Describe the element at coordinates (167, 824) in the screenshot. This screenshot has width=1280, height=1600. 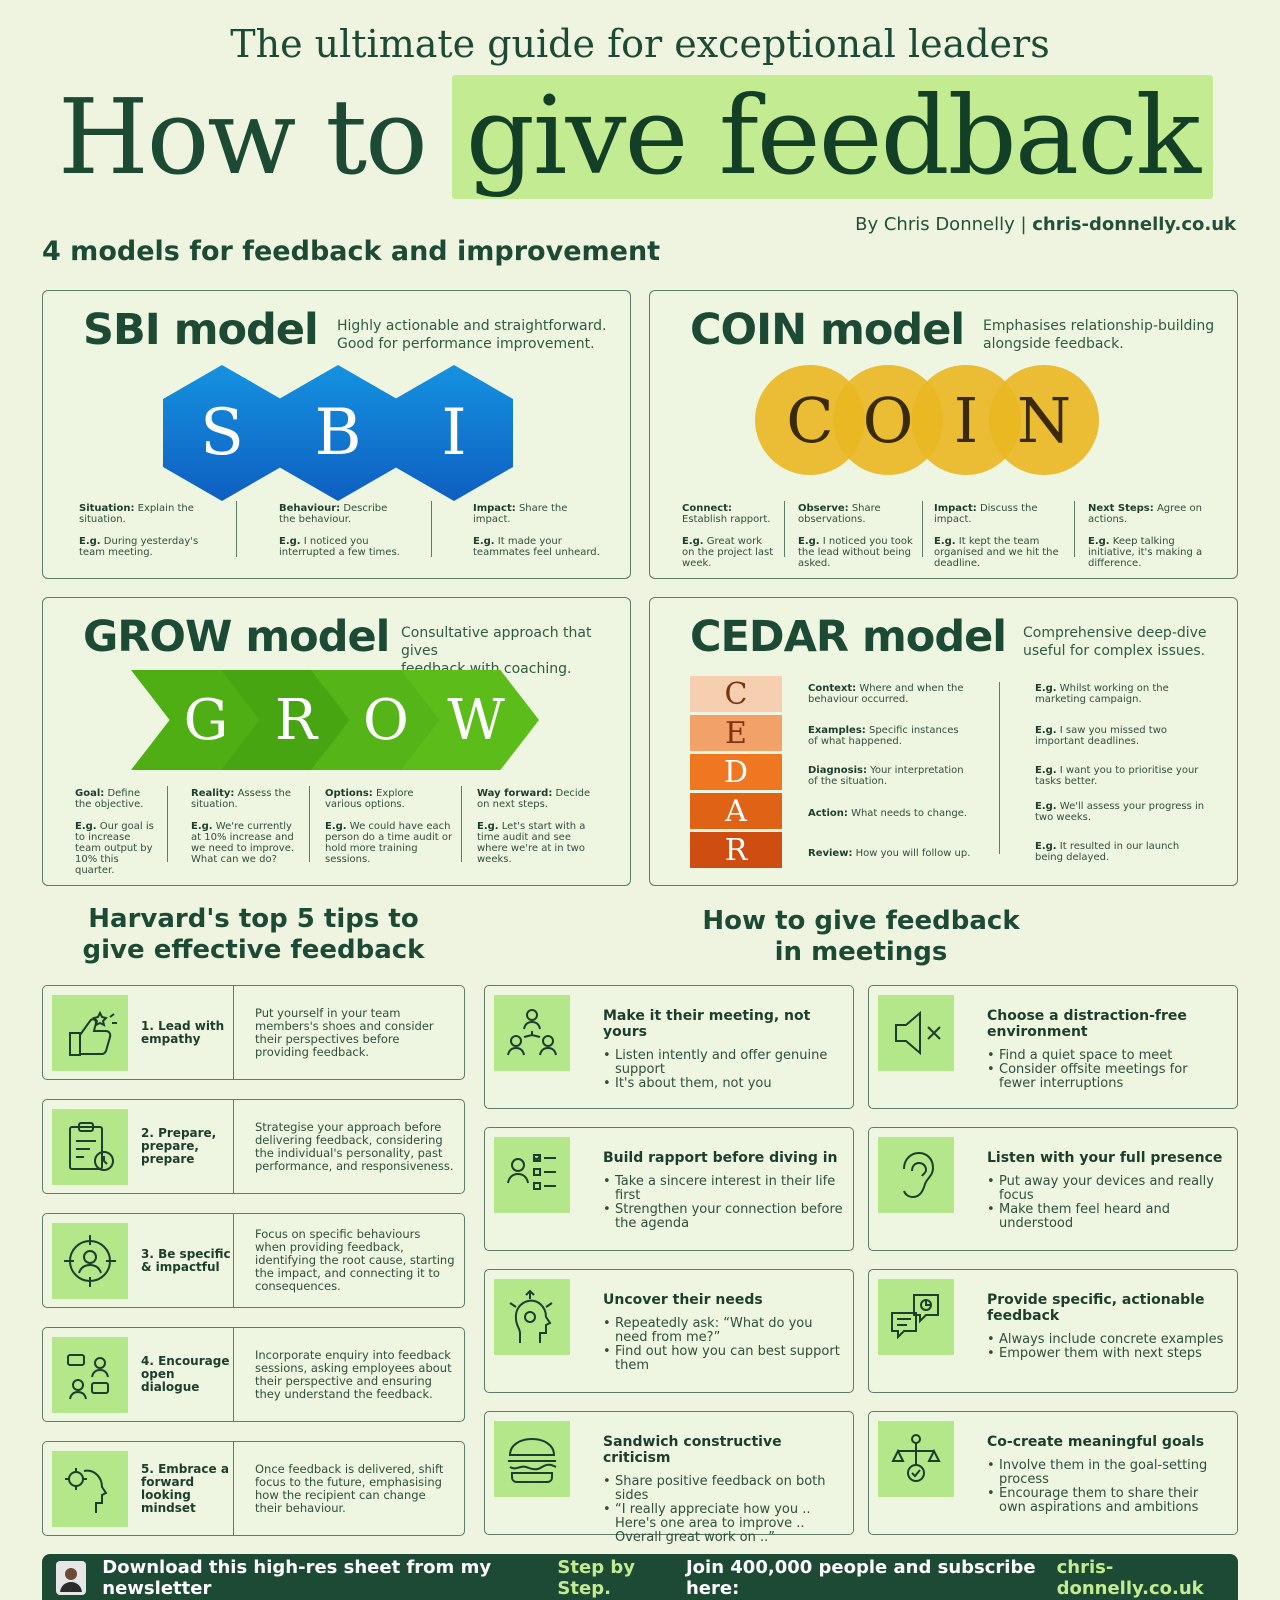
I see `grow-divider` at that location.